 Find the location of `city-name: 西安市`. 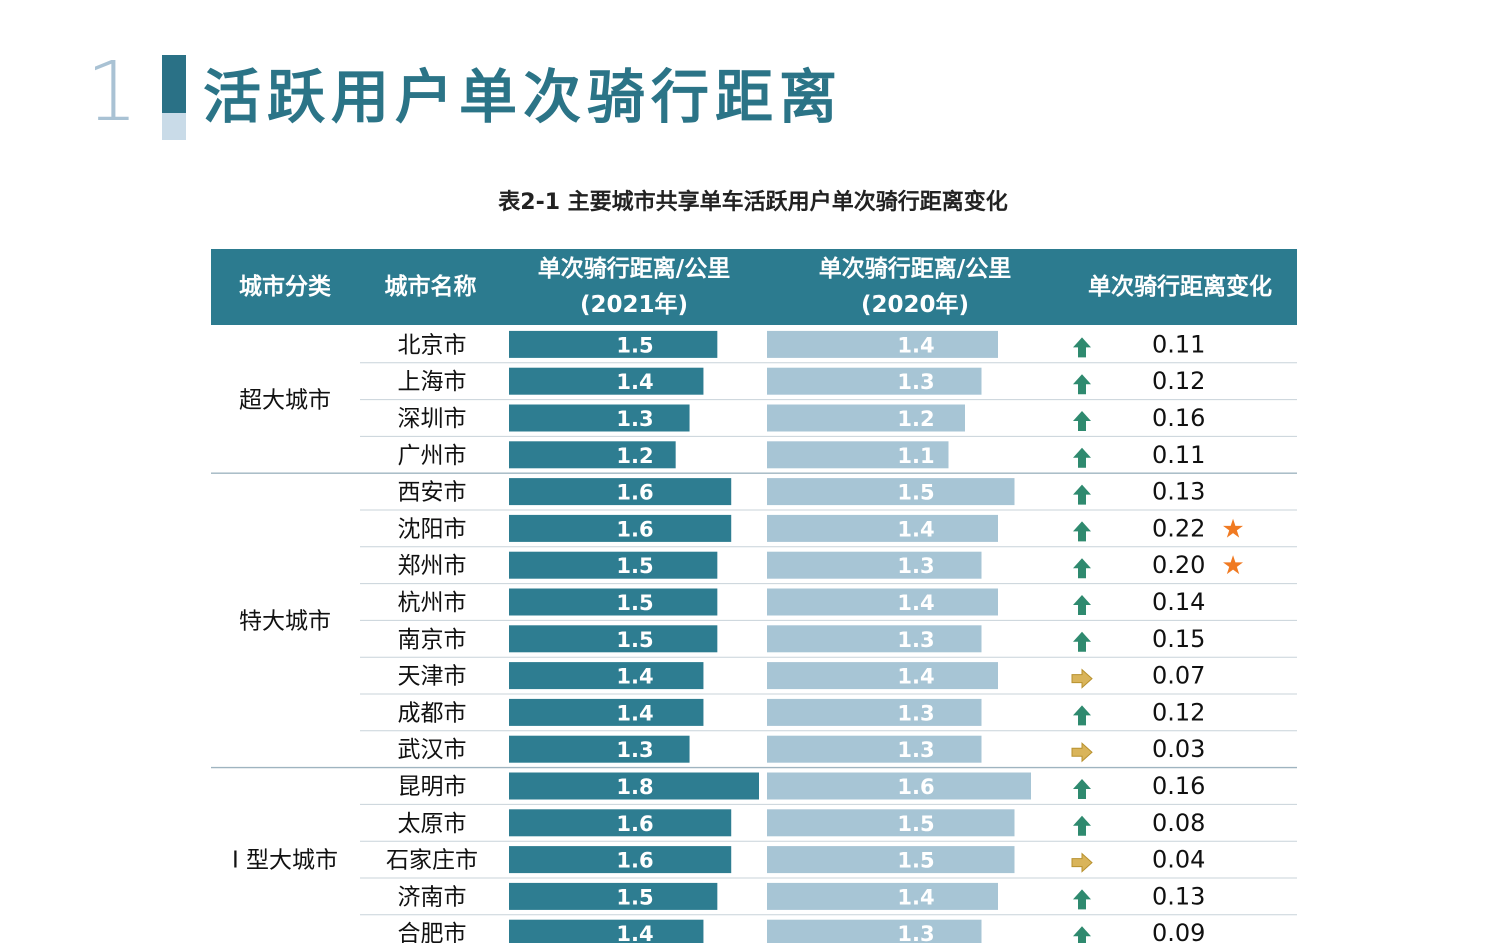

city-name: 西安市 is located at coordinates (432, 493).